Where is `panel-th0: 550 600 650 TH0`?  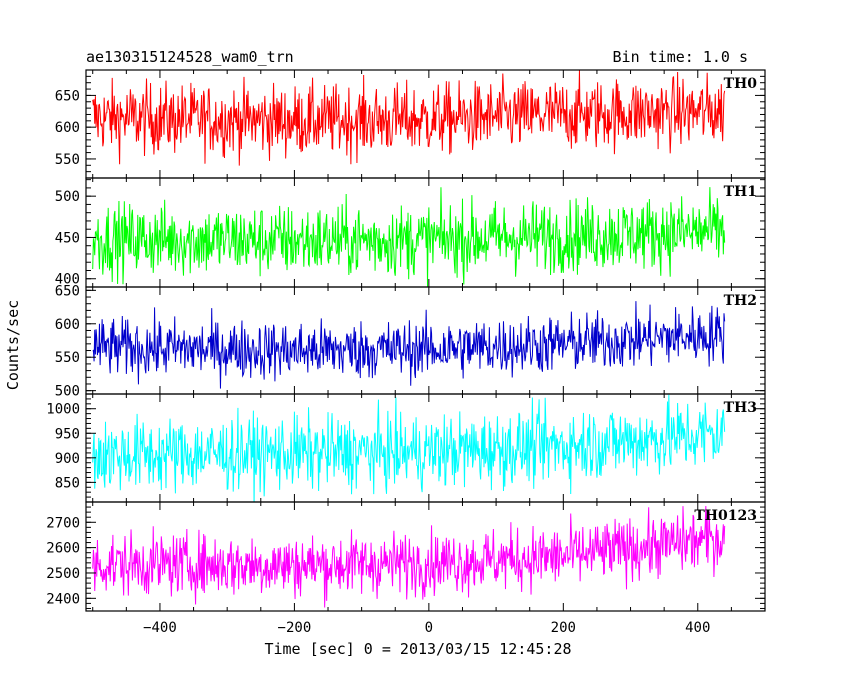
panel-th0: 550 600 650 TH0 is located at coordinates (410, 124).